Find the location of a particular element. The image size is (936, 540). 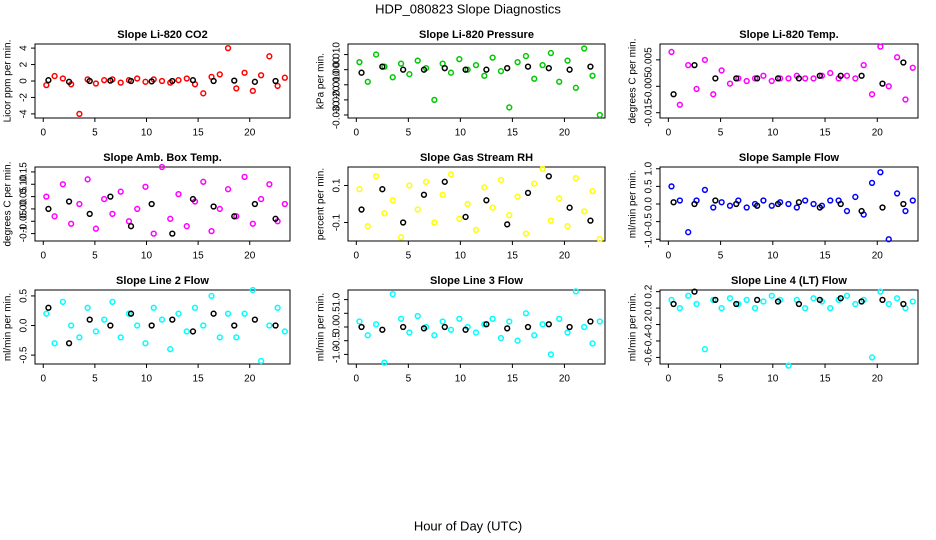

x-tick-label: 10 is located at coordinates (461, 133).